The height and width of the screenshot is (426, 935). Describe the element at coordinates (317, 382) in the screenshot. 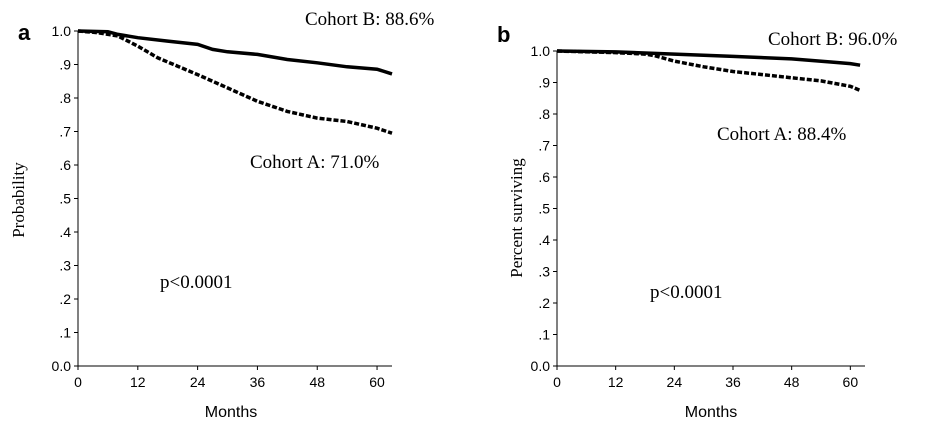

I see `panel-a-x-tick-label: 48` at that location.